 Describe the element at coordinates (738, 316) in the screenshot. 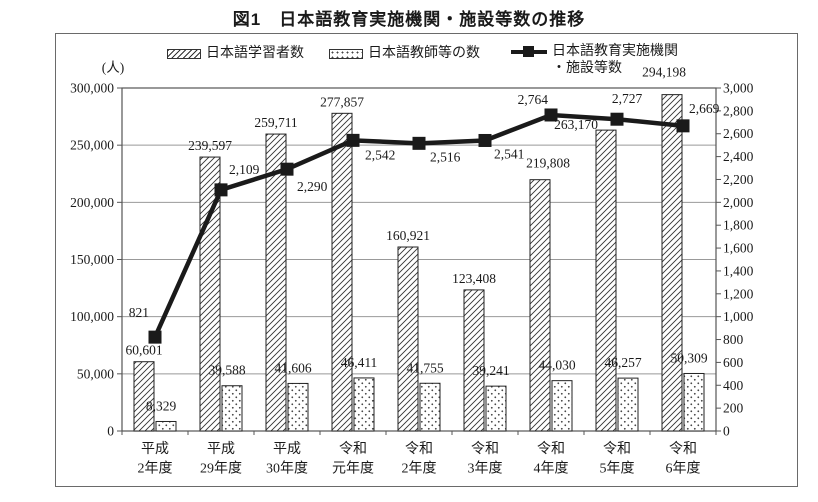

I see `right-axis-tick-label: 1,000` at that location.